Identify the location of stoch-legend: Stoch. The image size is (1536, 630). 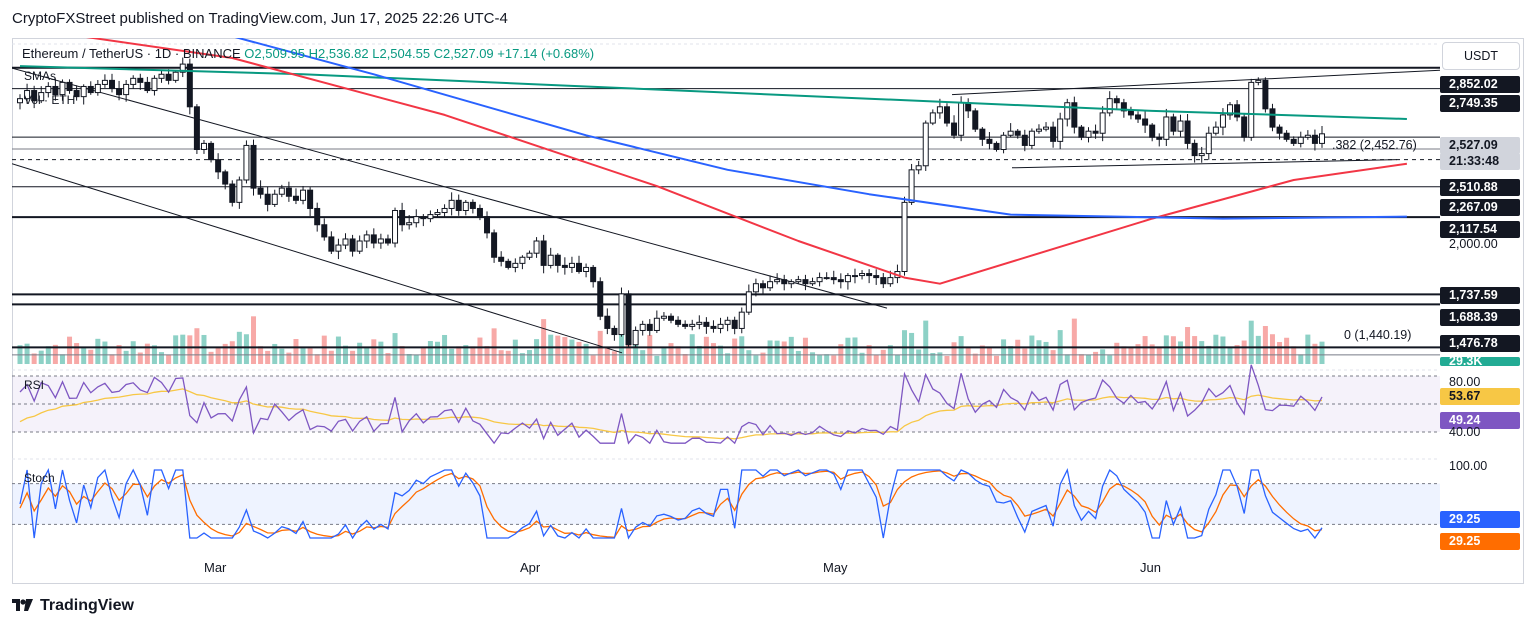
(39, 478).